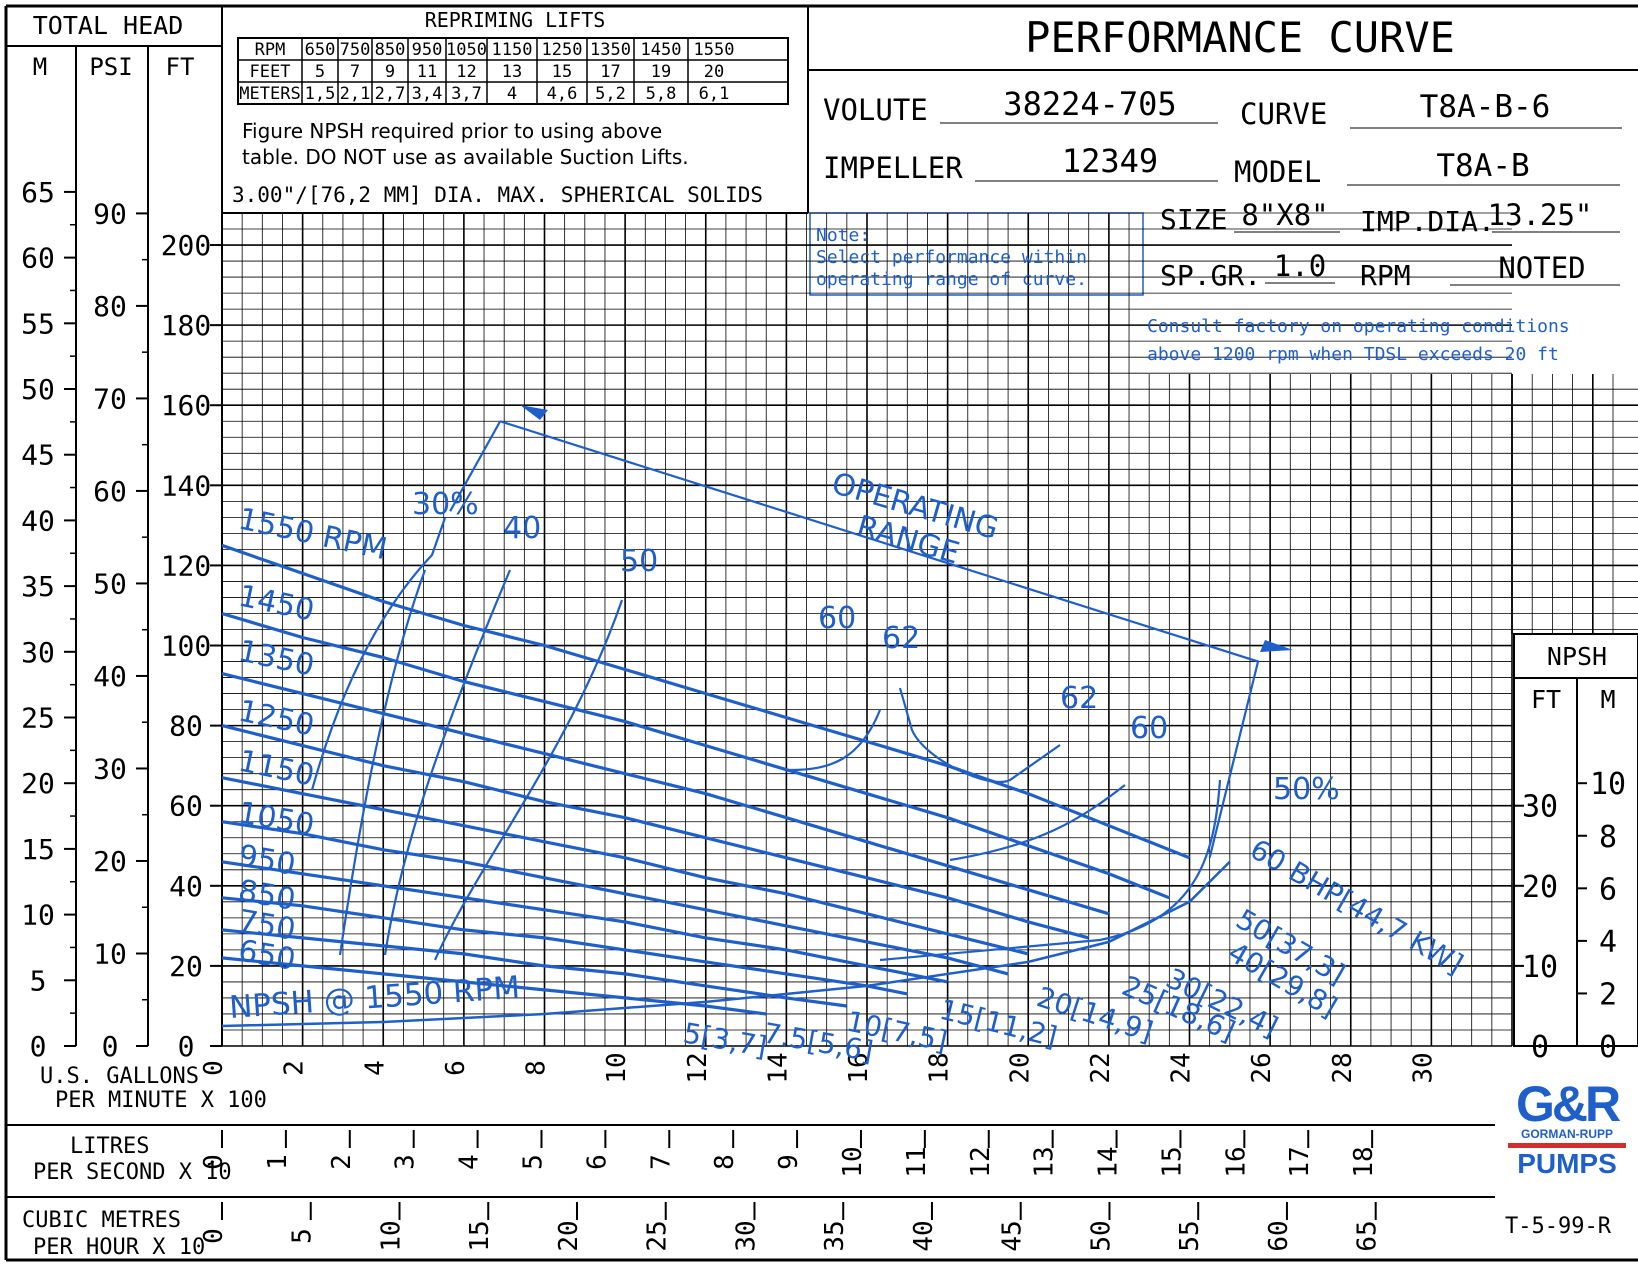 The height and width of the screenshot is (1266, 1638). Describe the element at coordinates (180, 67) in the screenshot. I see `col-ft-label: FT` at that location.